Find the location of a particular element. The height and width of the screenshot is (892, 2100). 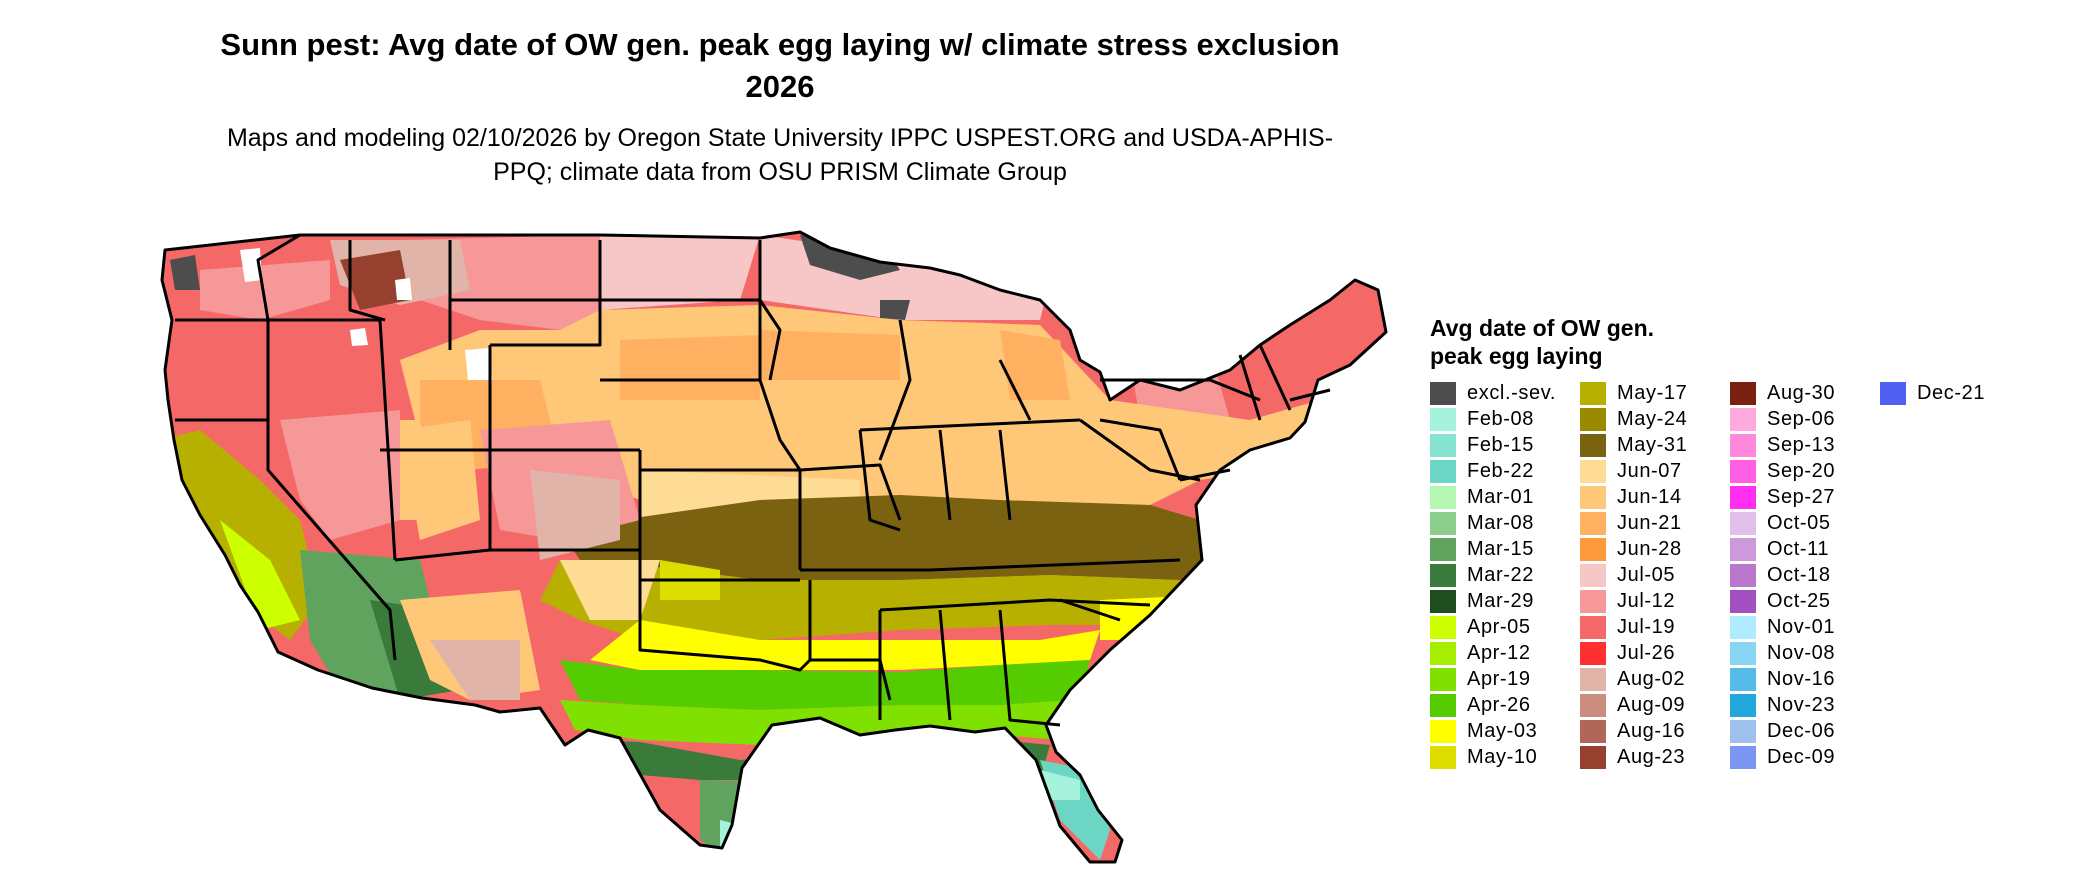

legend-item: Sep-06 is located at coordinates (1782, 419).